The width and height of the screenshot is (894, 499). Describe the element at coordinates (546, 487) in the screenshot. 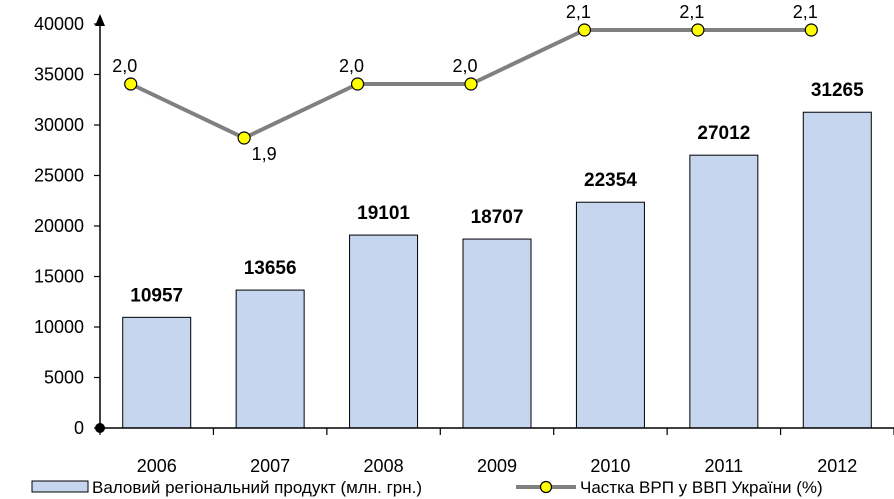

I see `legend-line-marker` at that location.